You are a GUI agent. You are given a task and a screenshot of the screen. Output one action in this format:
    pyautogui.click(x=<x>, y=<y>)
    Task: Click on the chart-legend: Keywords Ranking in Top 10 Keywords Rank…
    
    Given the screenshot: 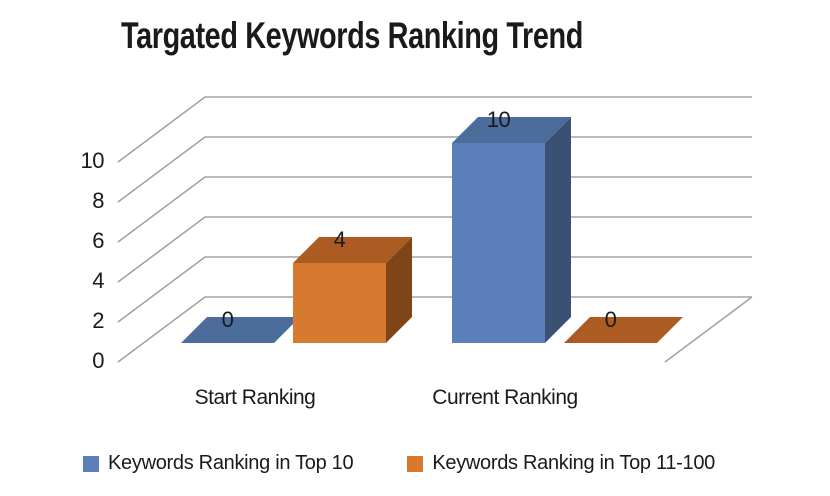 What is the action you would take?
    pyautogui.click(x=399, y=463)
    